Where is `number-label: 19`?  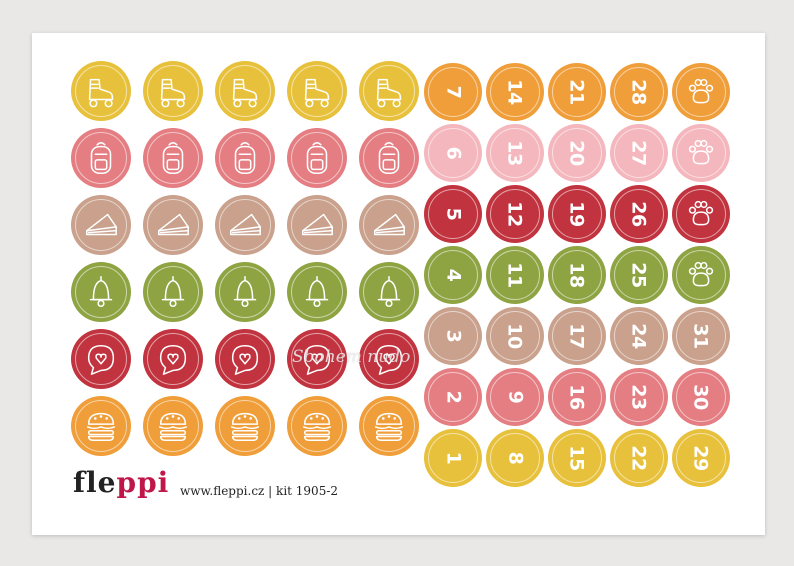 number-label: 19 is located at coordinates (576, 214).